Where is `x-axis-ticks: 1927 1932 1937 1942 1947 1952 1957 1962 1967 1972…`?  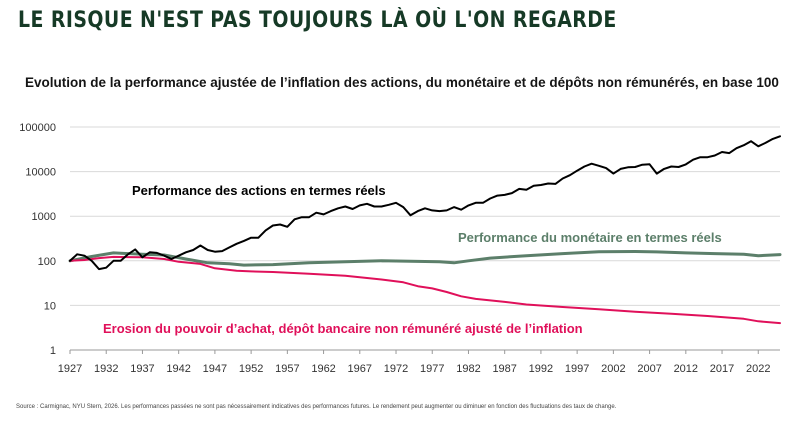 x-axis-ticks: 1927 1932 1937 1942 1947 1952 1957 1962 1967 1972… is located at coordinates (414, 362).